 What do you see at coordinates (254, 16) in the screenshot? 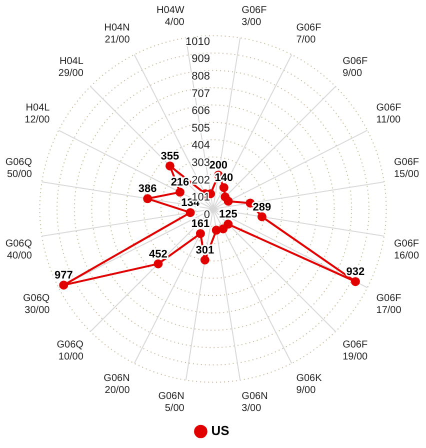
I see `spoke-label: G06F 3/00` at bounding box center [254, 16].